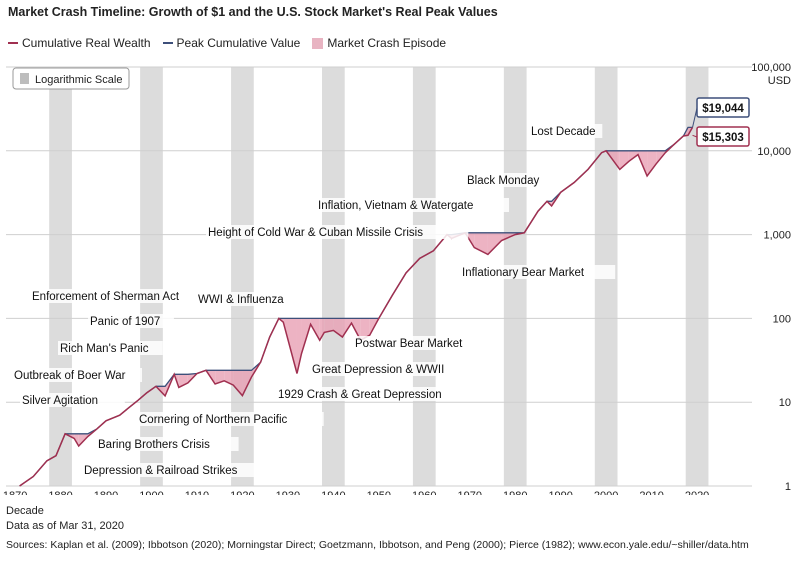 Image resolution: width=798 pixels, height=561 pixels. What do you see at coordinates (104, 349) in the screenshot?
I see `crash-label: Rich Man's Panic` at bounding box center [104, 349].